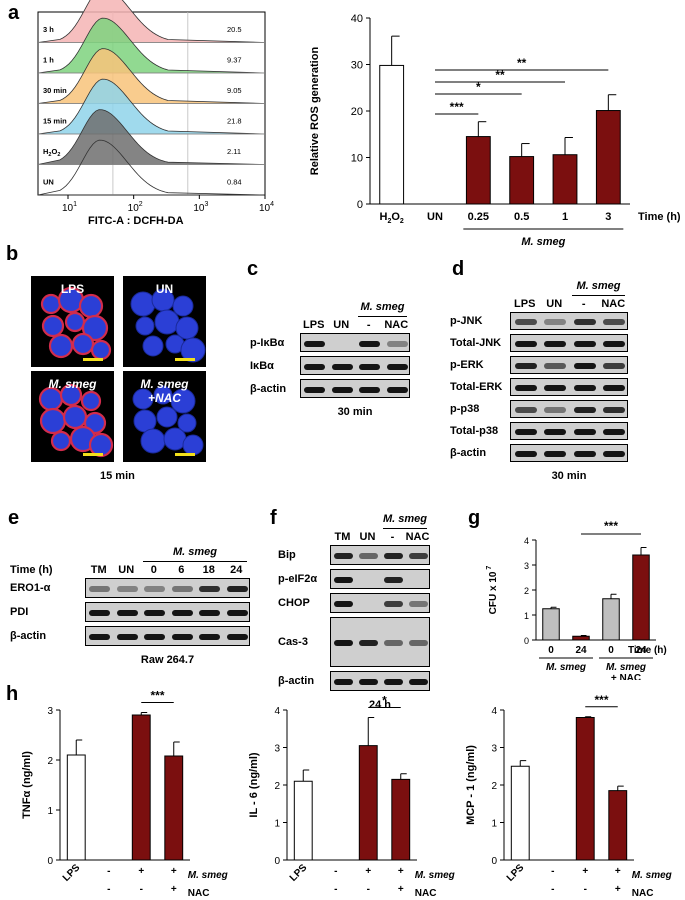  Describe the element at coordinates (167, 660) in the screenshot. I see `blot-caption: Raw 264.7` at that location.